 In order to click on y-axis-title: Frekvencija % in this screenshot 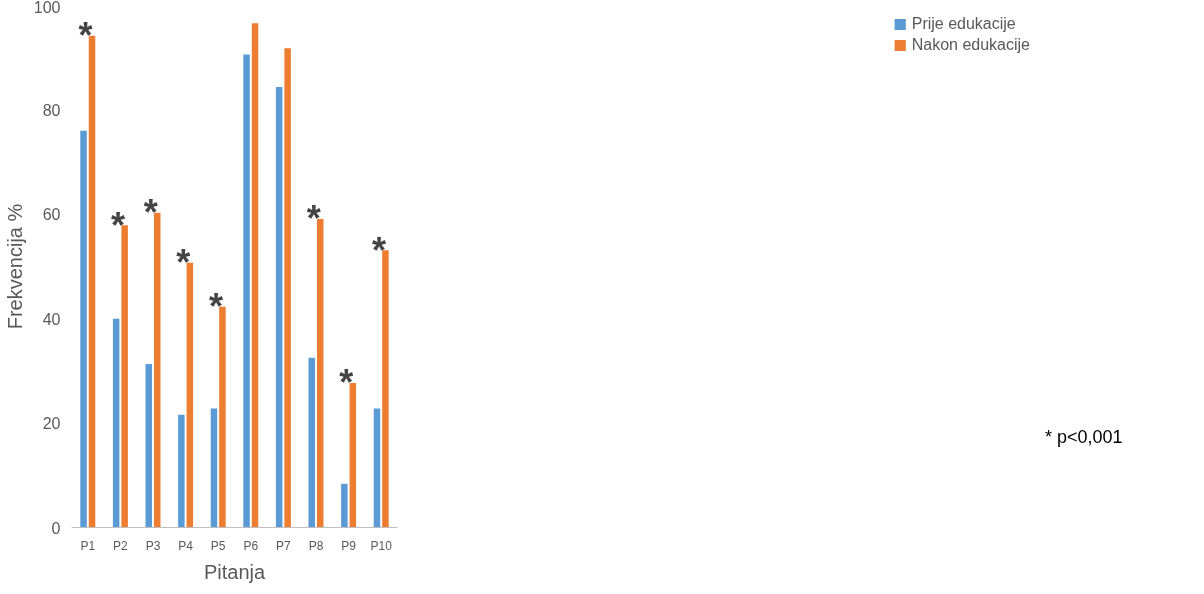, I will do `click(14, 266)`.